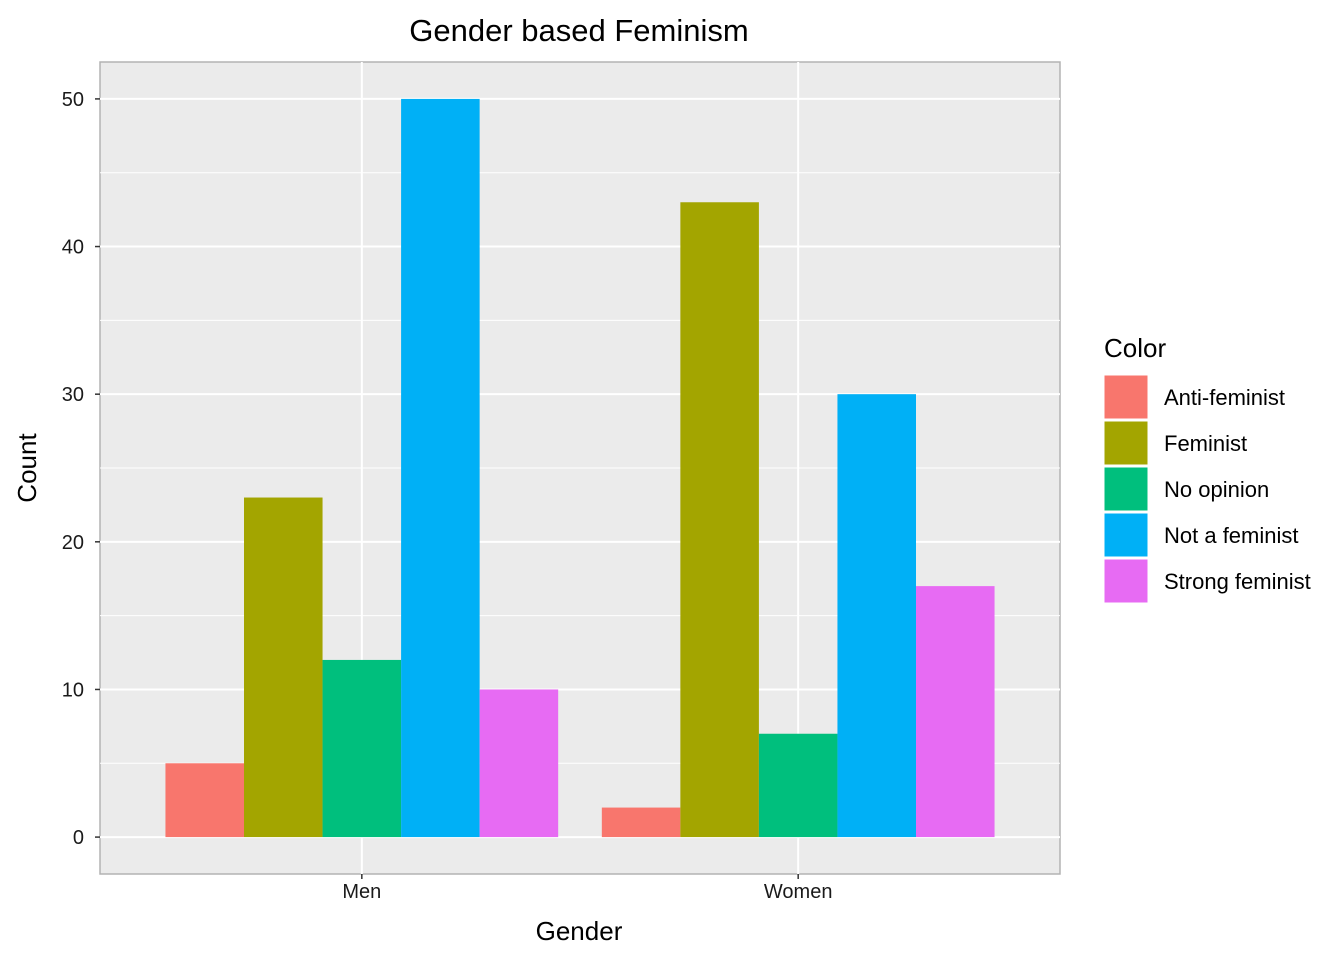 The image size is (1344, 960). Describe the element at coordinates (27, 468) in the screenshot. I see `y-axis-title: Count` at that location.